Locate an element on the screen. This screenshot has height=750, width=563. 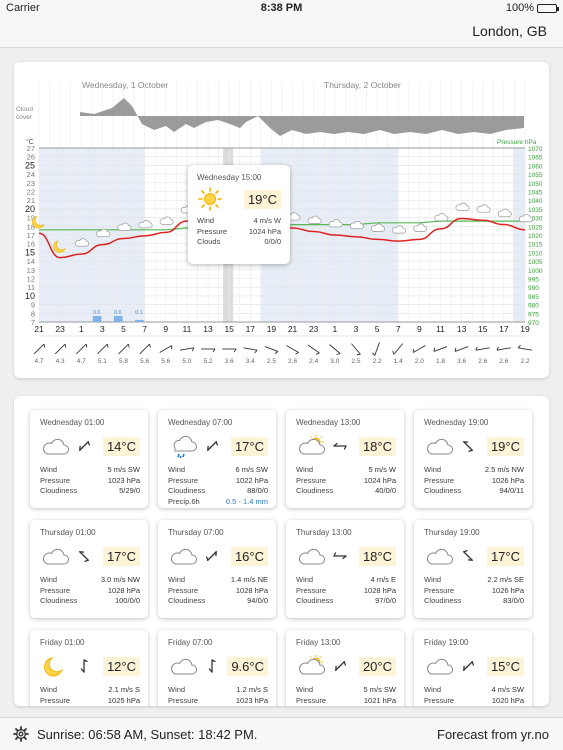
pressure-tick: 975 is located at coordinates (533, 314).